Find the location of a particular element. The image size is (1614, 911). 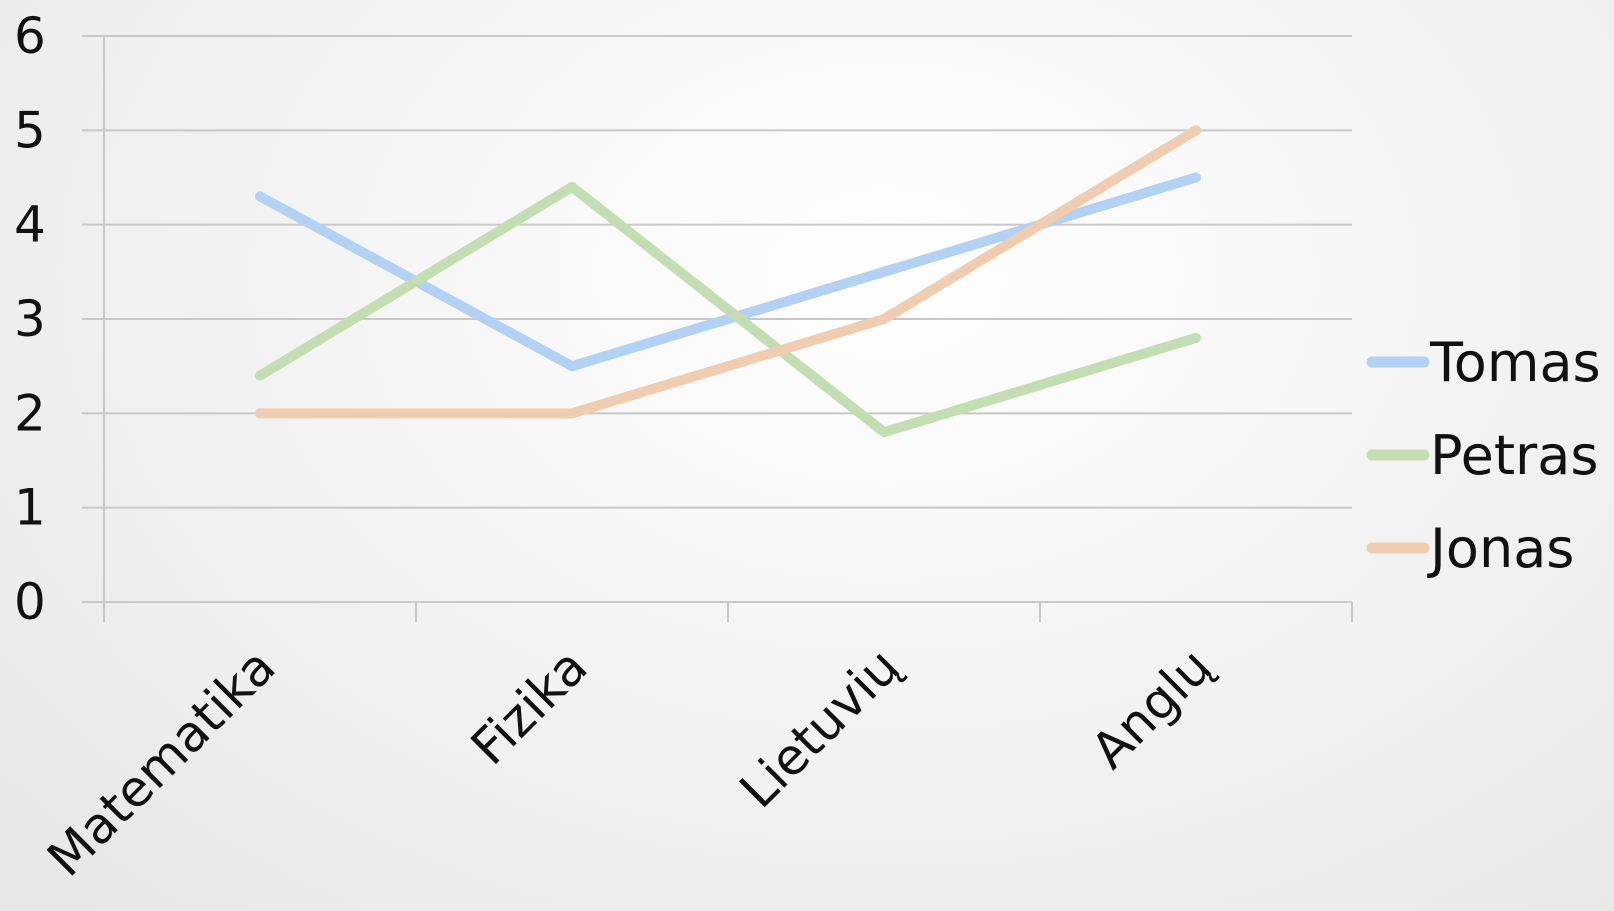

y-tick-label: 4 is located at coordinates (30, 225).